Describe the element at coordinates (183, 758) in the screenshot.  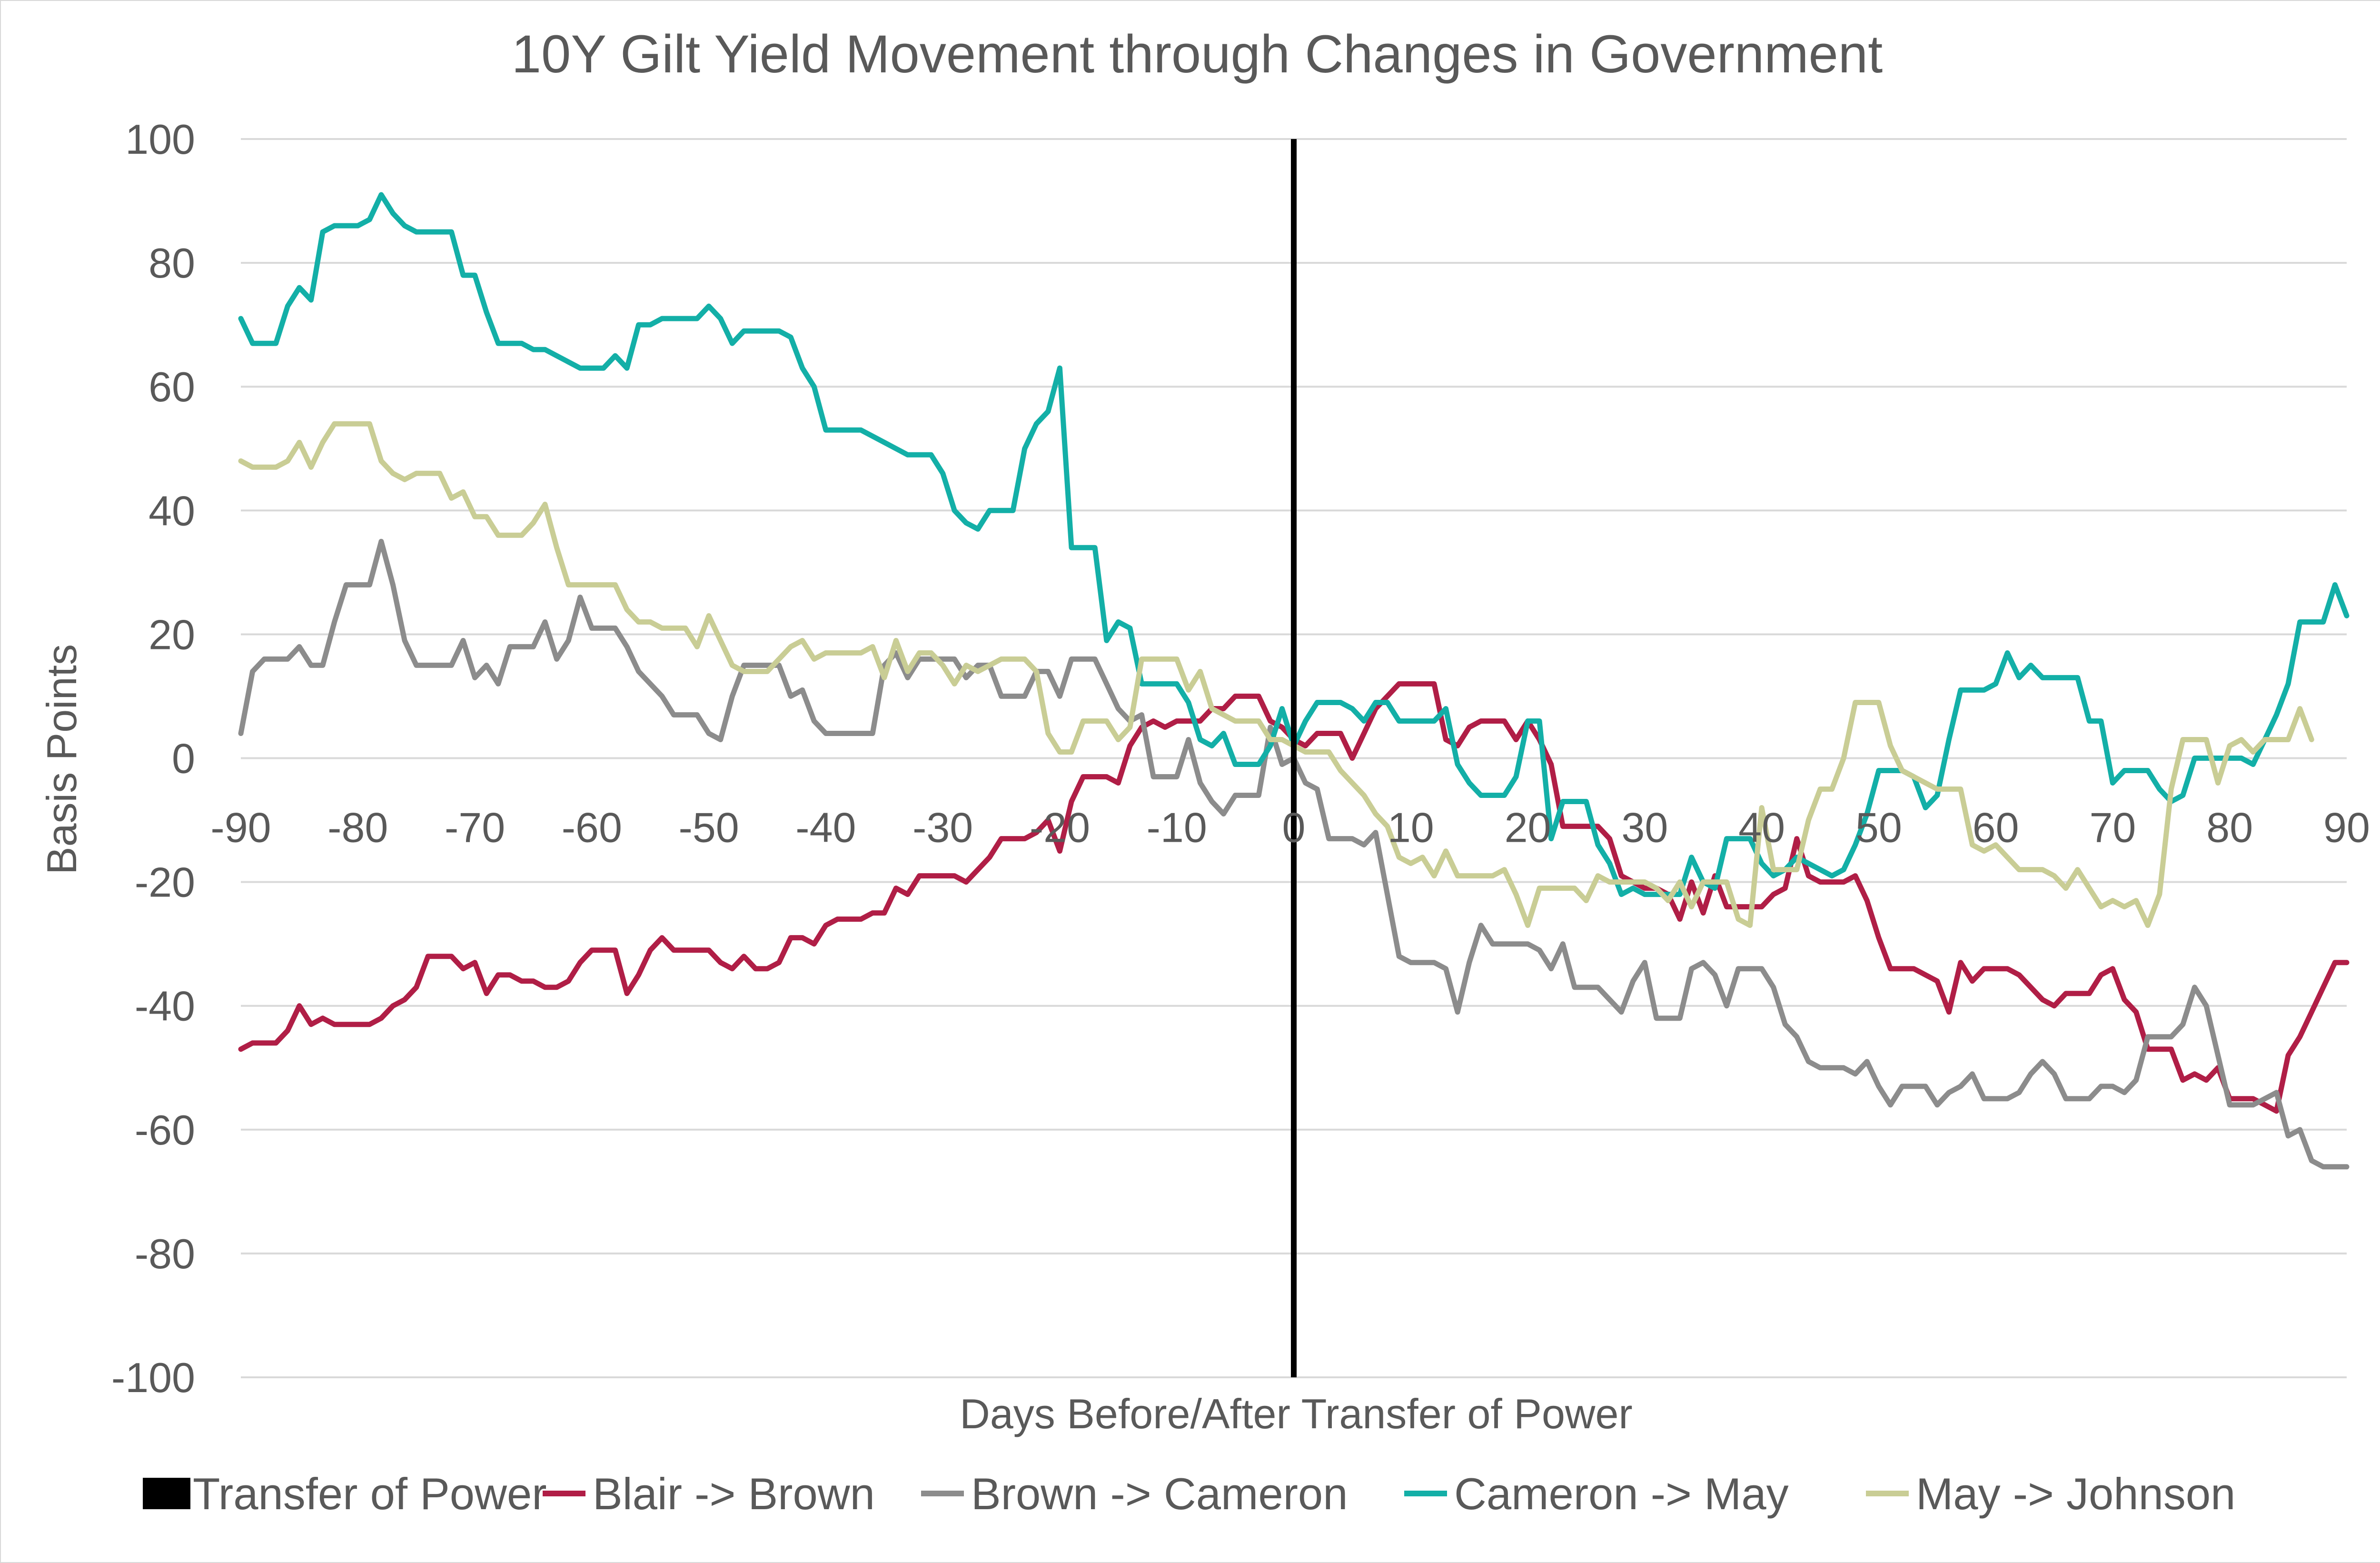
I see `y-tick-label: 0` at that location.